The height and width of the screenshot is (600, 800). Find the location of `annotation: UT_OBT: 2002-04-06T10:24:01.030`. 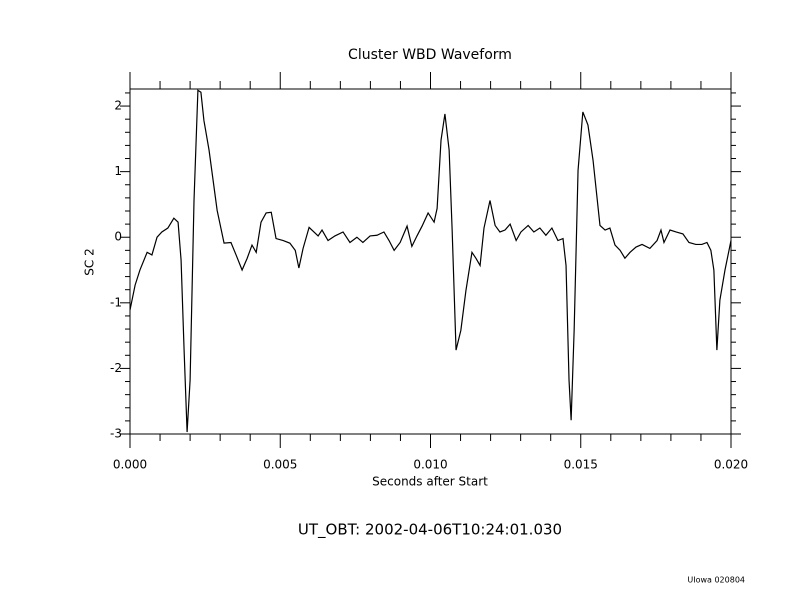

annotation: UT_OBT: 2002-04-06T10:24:01.030 is located at coordinates (430, 530).